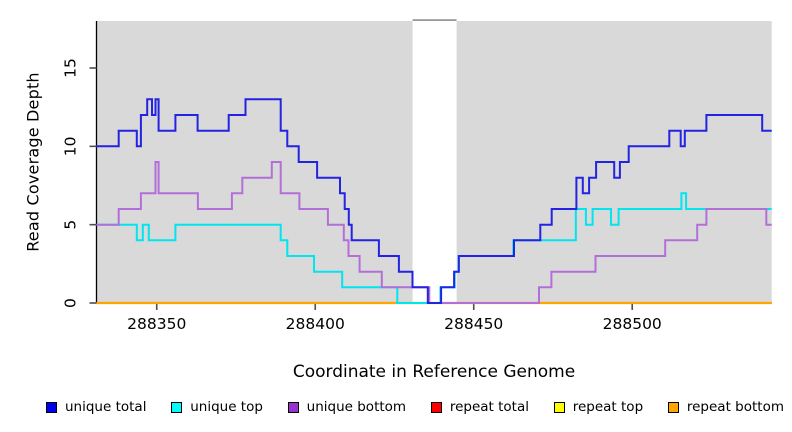 This screenshot has width=792, height=432. Describe the element at coordinates (315, 324) in the screenshot. I see `x-tick-label: 288400` at that location.